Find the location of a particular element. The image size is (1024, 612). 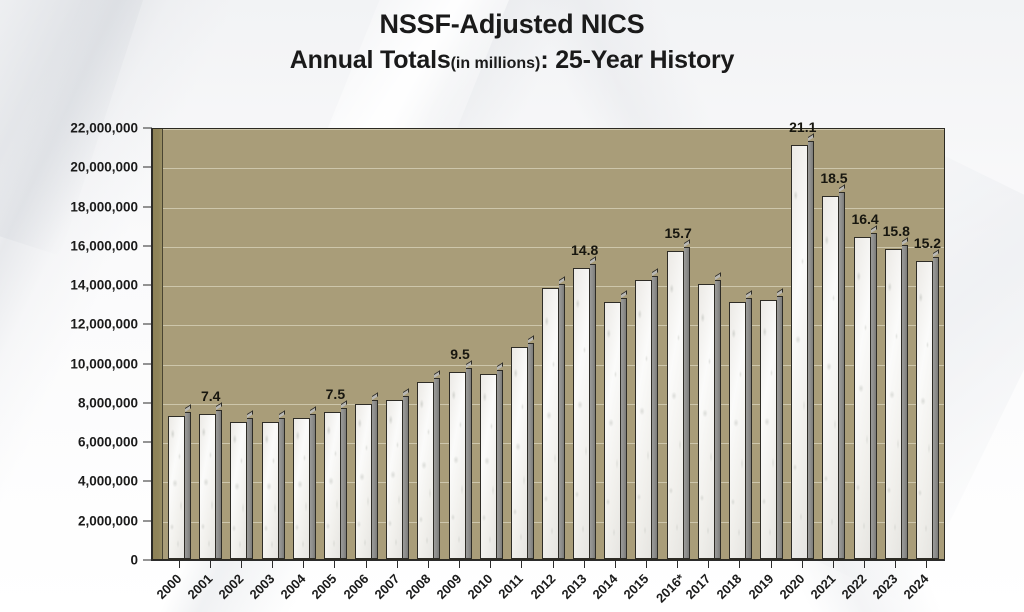

bar-value-label: 18.5 is located at coordinates (834, 177).